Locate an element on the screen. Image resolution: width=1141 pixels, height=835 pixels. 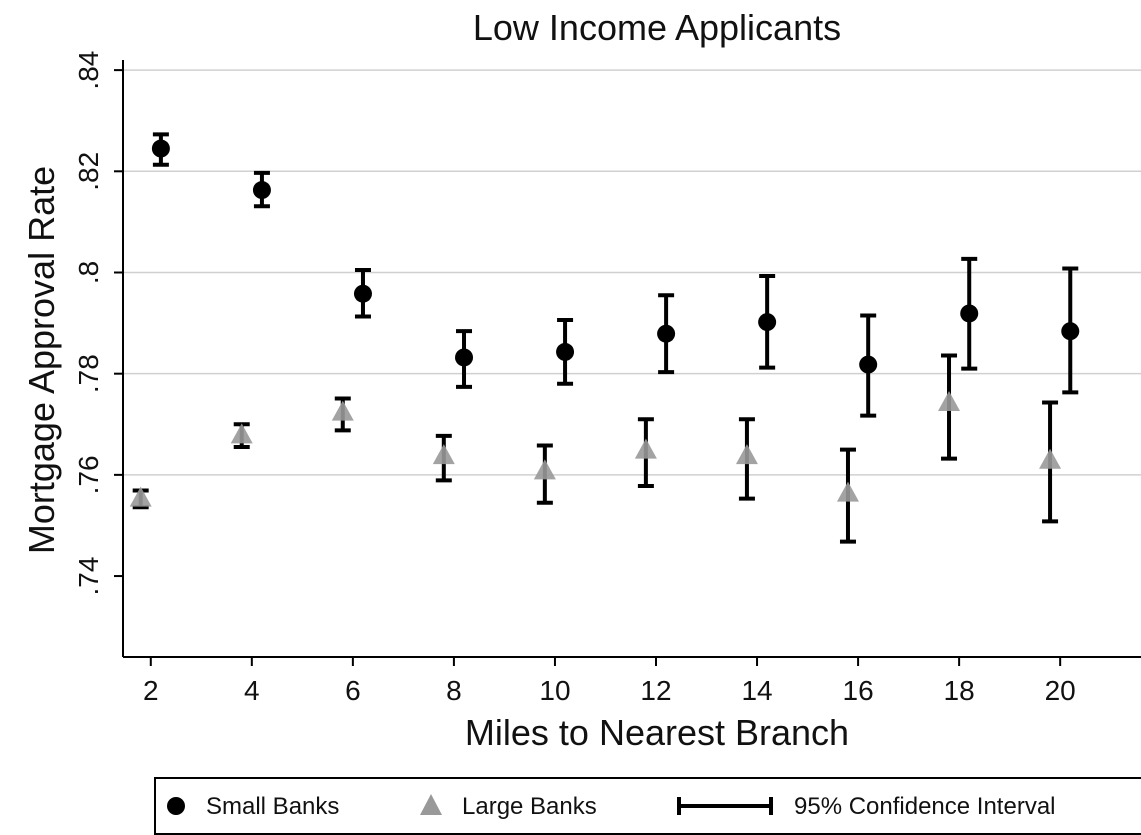
y-tick-label: .76 is located at coordinates (88, 474).